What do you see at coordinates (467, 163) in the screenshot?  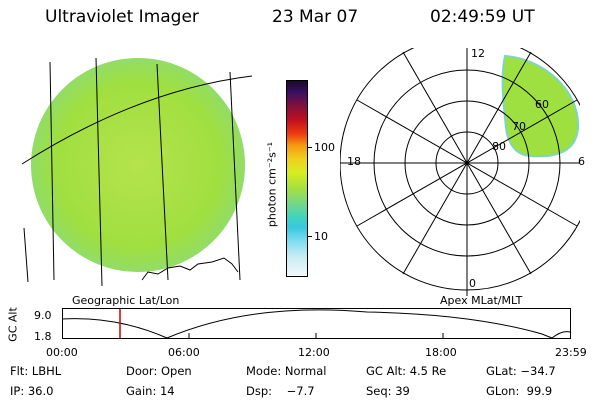 I see `mlt-spoke` at bounding box center [467, 163].